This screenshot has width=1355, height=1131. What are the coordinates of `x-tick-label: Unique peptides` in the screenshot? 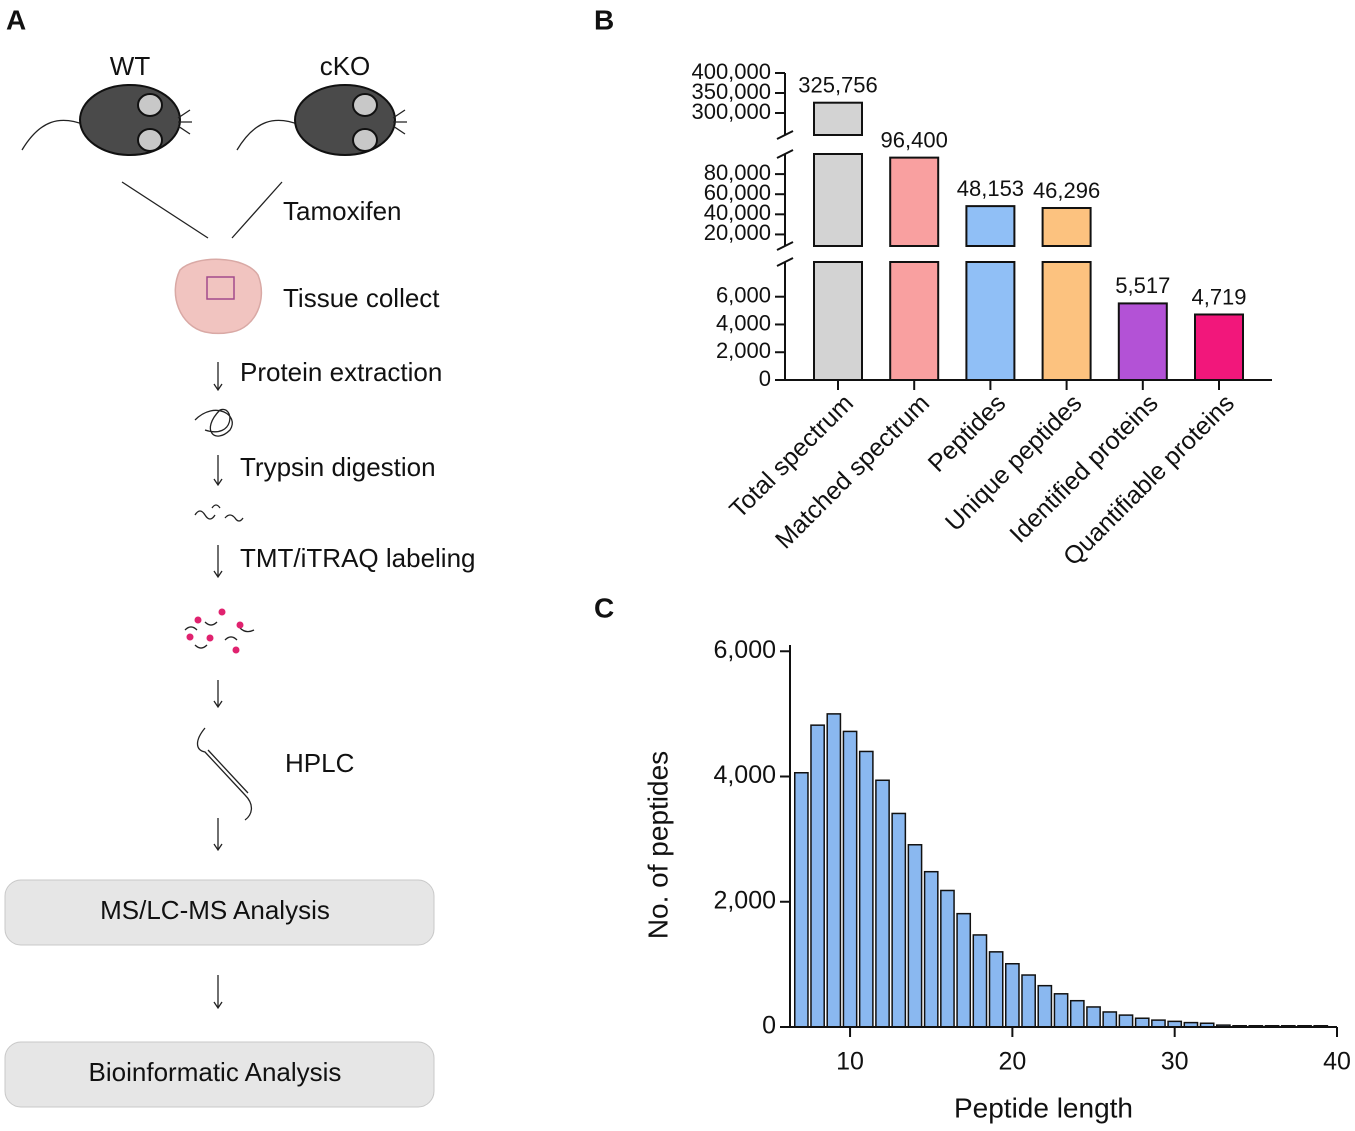 It's located at (1014, 463).